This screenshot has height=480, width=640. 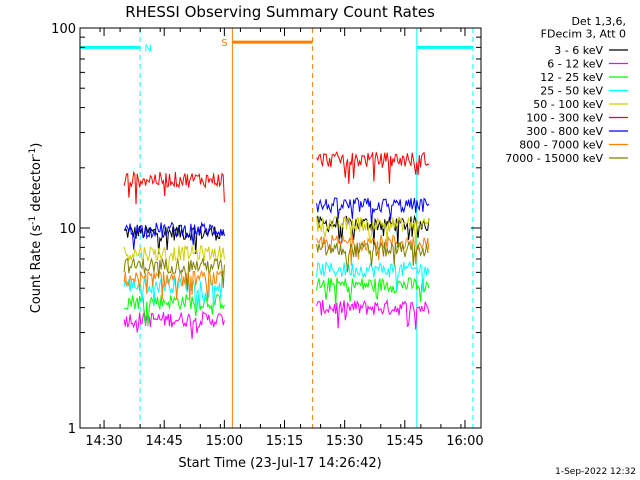 What do you see at coordinates (571, 91) in the screenshot?
I see `legend-label-3: 25 - 50 keV` at bounding box center [571, 91].